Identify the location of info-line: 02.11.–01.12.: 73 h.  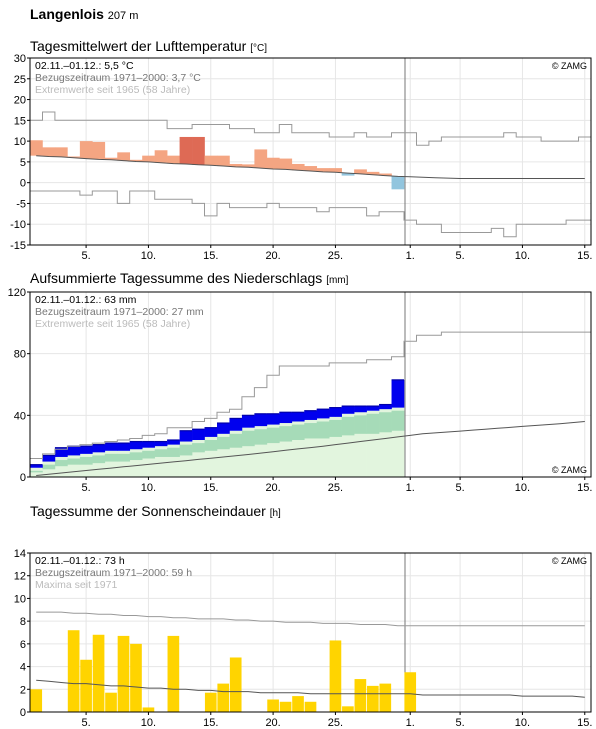
(80, 561).